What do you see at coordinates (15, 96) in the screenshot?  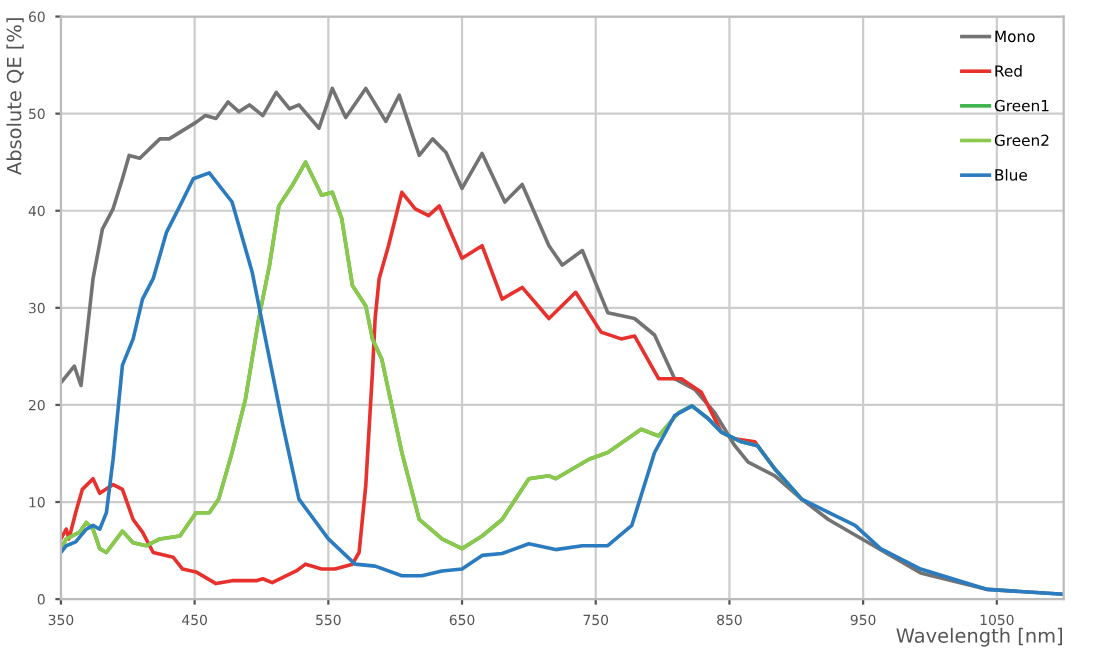 I see `y-axis-title: Absolute QE [%]` at bounding box center [15, 96].